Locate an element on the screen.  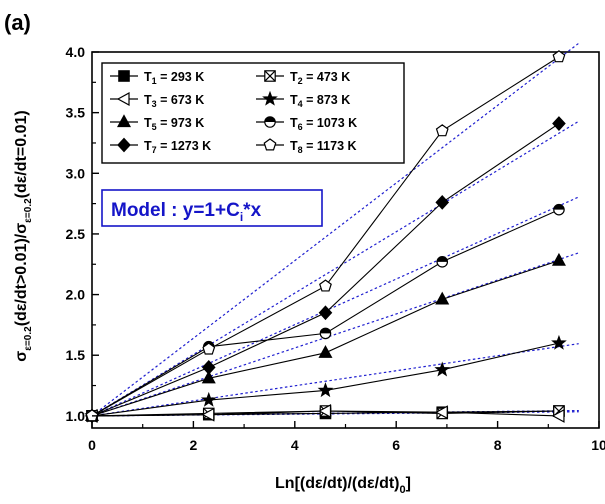
legend-item: T2 = 473 K is located at coordinates (303, 78).